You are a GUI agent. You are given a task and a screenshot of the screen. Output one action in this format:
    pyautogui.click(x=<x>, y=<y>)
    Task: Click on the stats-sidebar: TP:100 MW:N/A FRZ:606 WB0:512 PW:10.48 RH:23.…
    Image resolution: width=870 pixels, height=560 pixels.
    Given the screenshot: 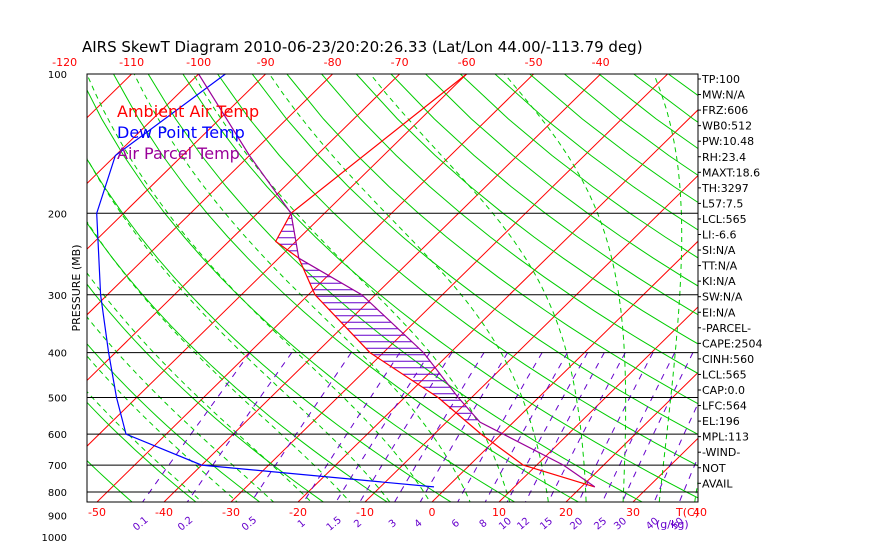 What is the action you would take?
    pyautogui.click(x=730, y=281)
    